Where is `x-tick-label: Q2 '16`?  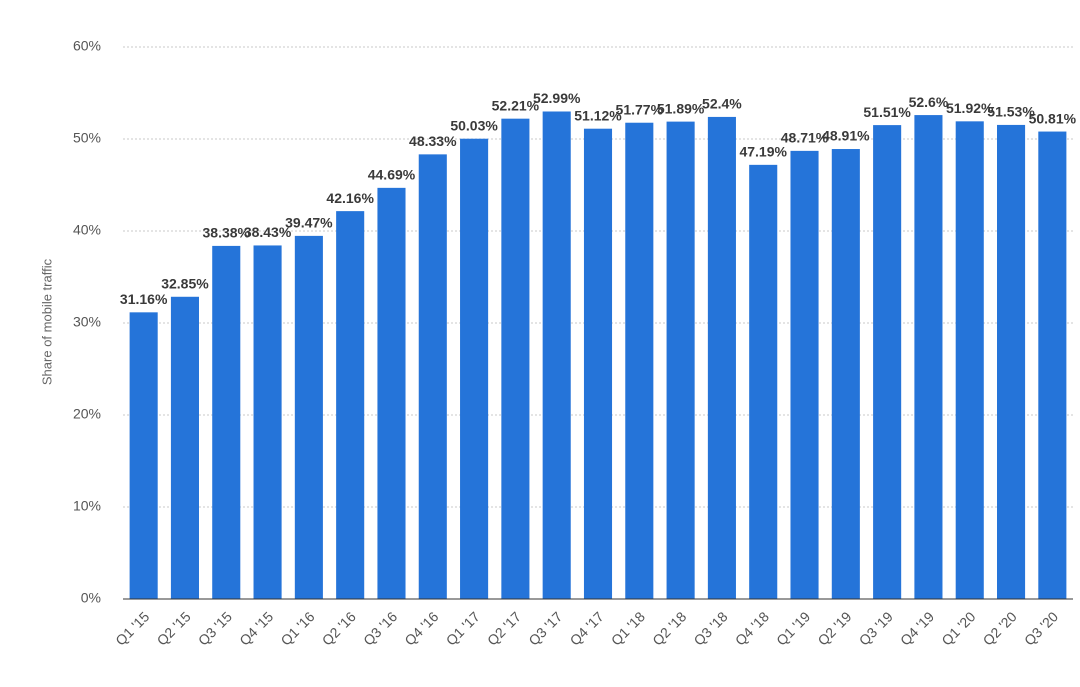 x-tick-label: Q2 '16 is located at coordinates (339, 628).